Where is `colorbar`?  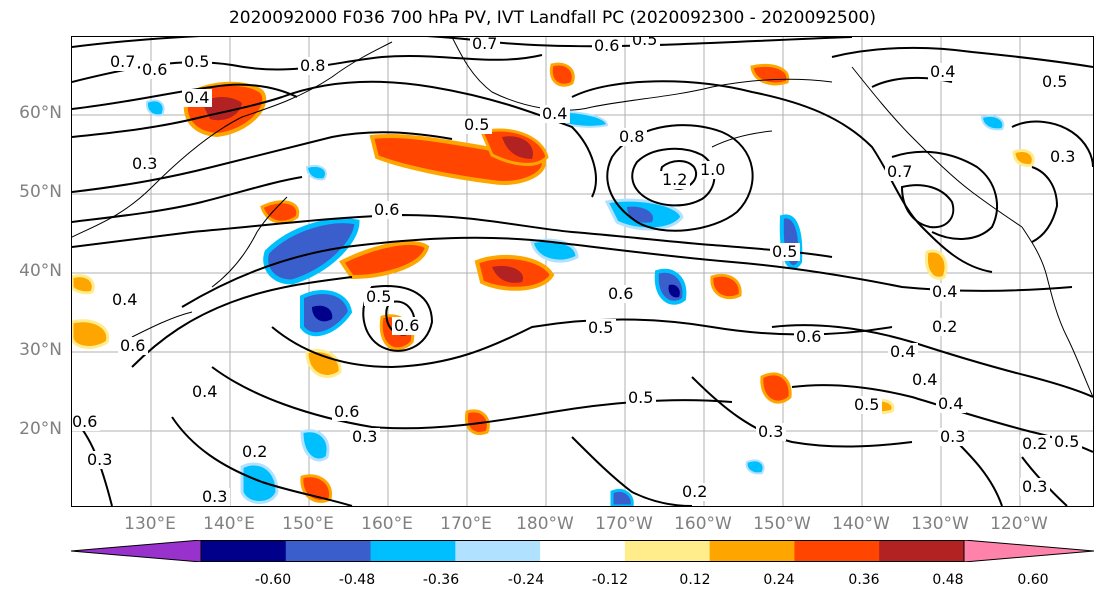
colorbar is located at coordinates (582, 551).